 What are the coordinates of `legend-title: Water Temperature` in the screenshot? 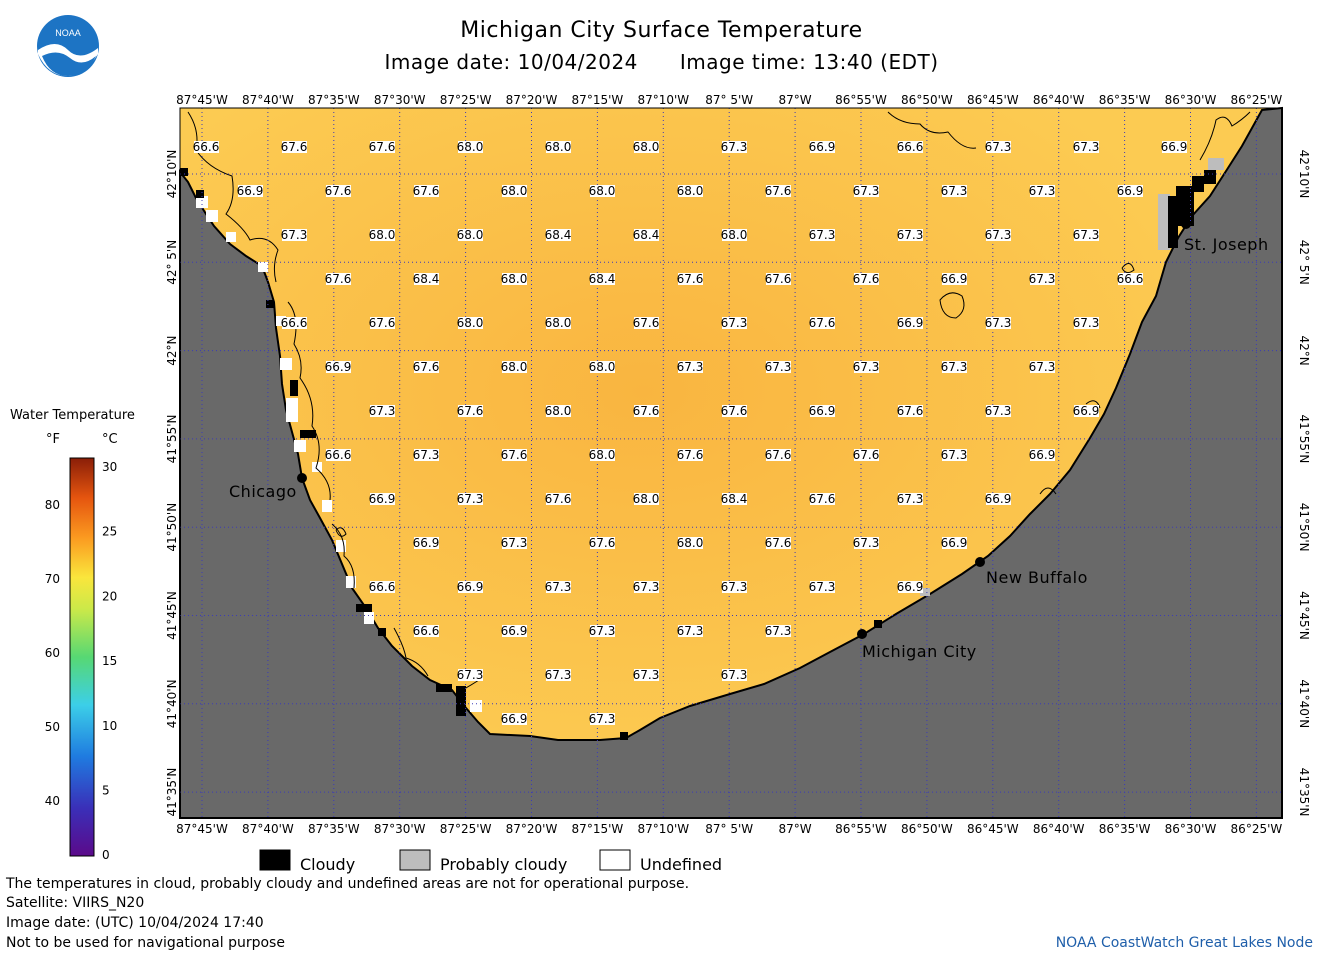 It's located at (72, 415).